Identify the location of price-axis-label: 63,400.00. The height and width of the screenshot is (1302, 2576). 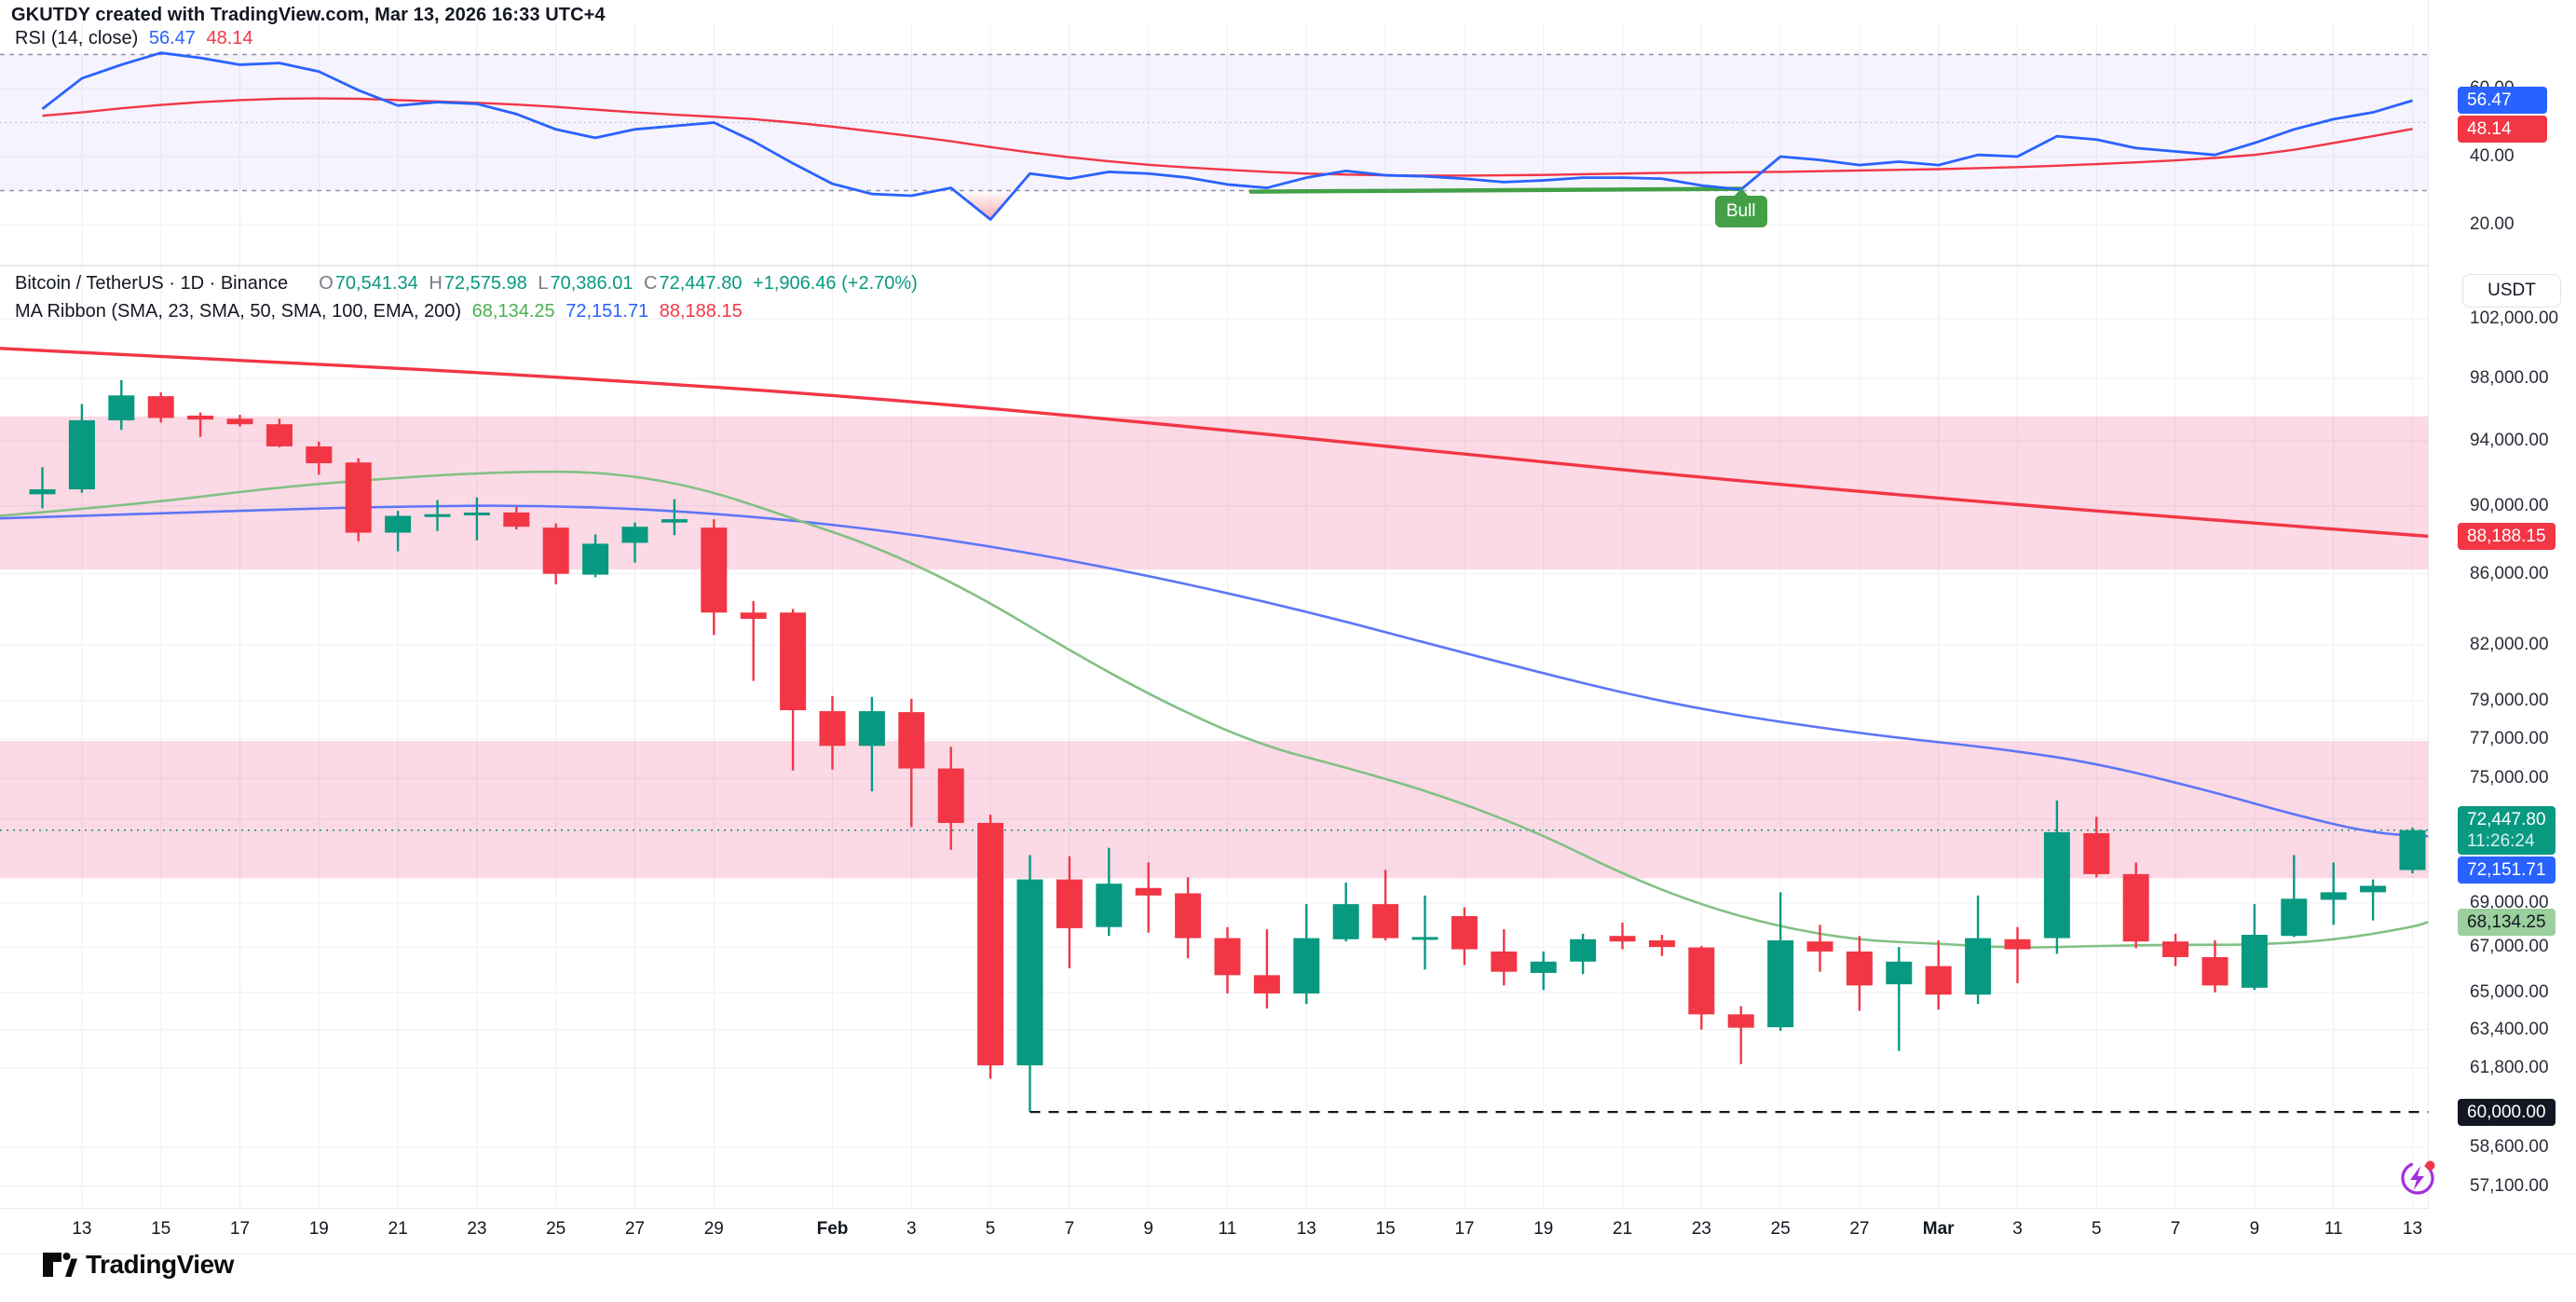
(2509, 1029).